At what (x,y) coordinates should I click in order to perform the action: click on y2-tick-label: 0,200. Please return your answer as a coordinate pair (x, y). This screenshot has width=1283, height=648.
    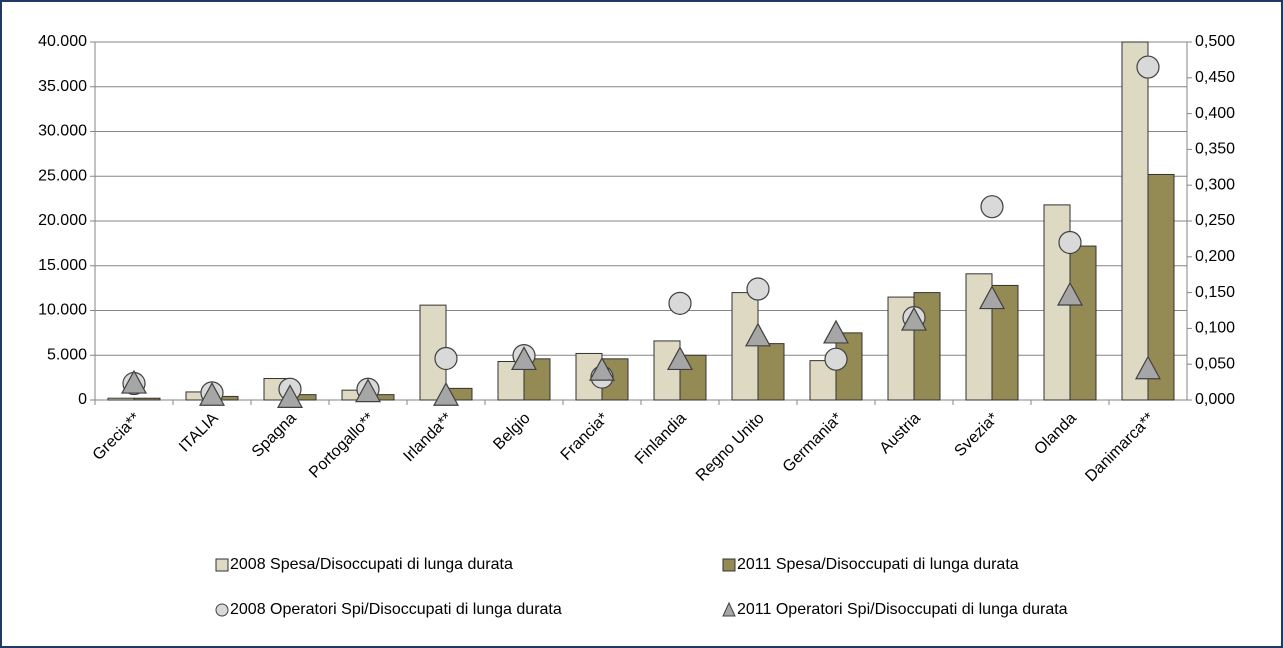
    Looking at the image, I should click on (1215, 256).